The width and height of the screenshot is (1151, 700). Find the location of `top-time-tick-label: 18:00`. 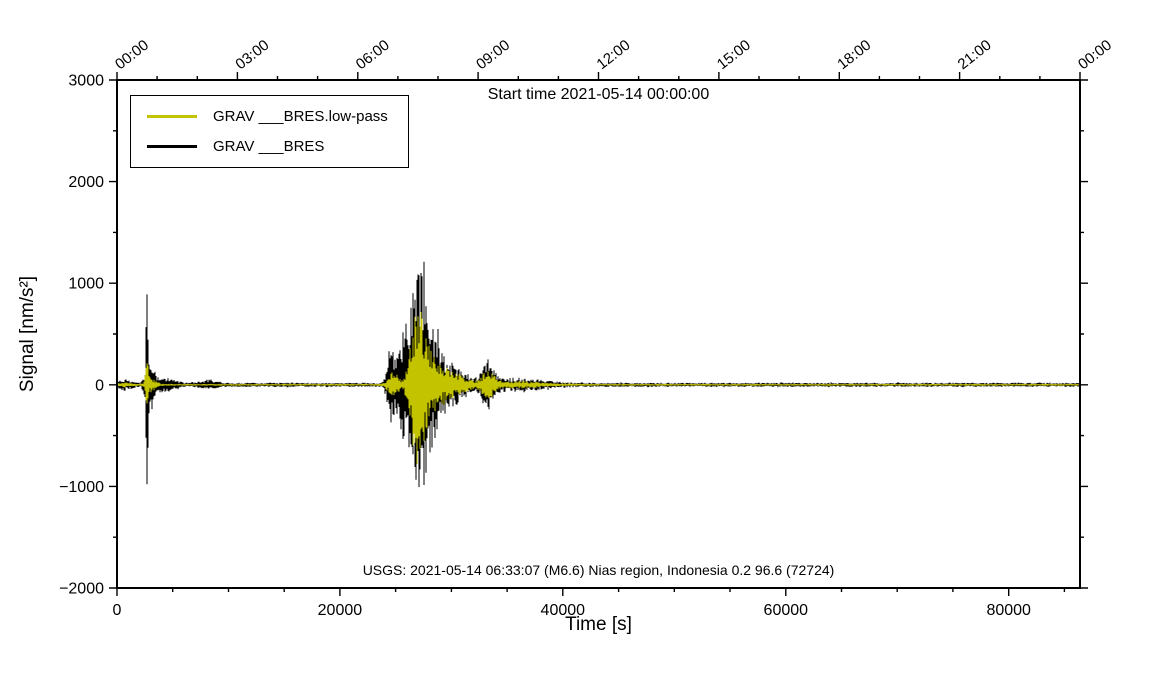

top-time-tick-label: 18:00 is located at coordinates (854, 55).